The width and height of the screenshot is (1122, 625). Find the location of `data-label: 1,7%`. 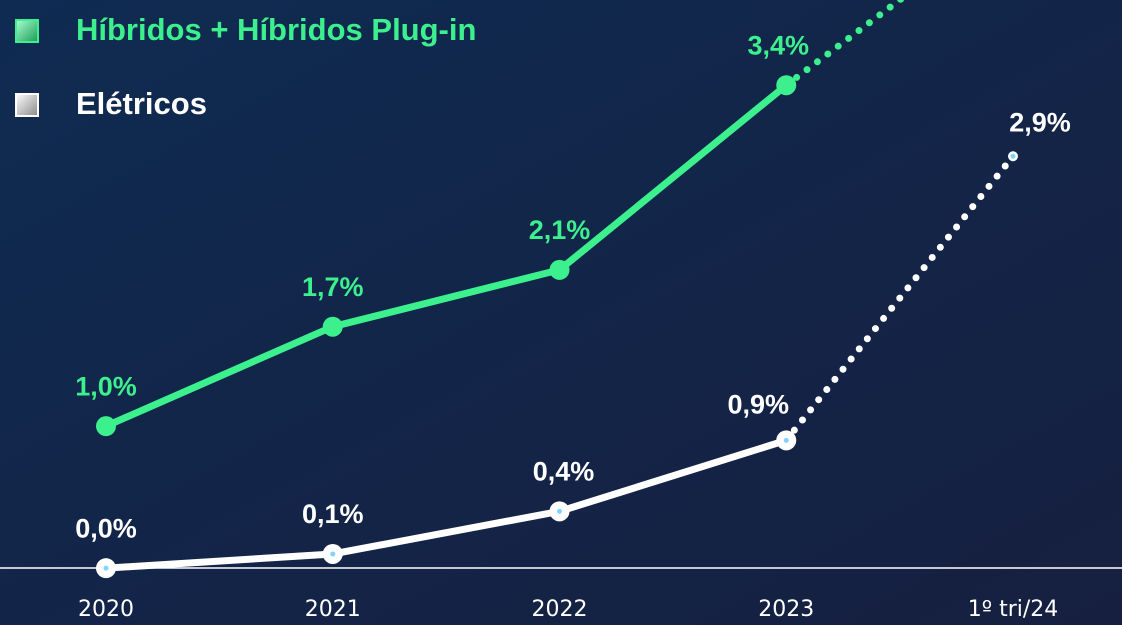

data-label: 1,7% is located at coordinates (333, 287).